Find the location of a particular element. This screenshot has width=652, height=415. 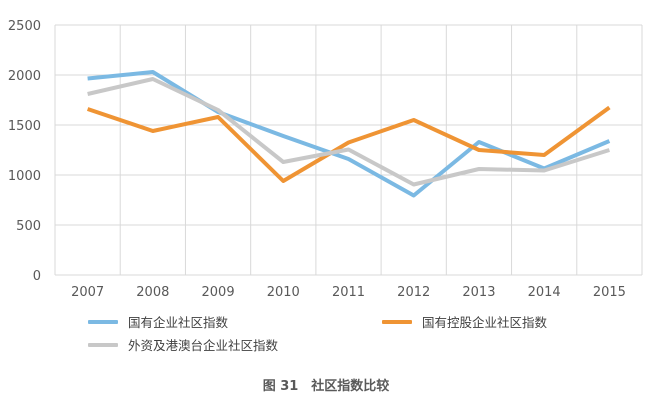

x-tick-label: 2007 is located at coordinates (87, 292).